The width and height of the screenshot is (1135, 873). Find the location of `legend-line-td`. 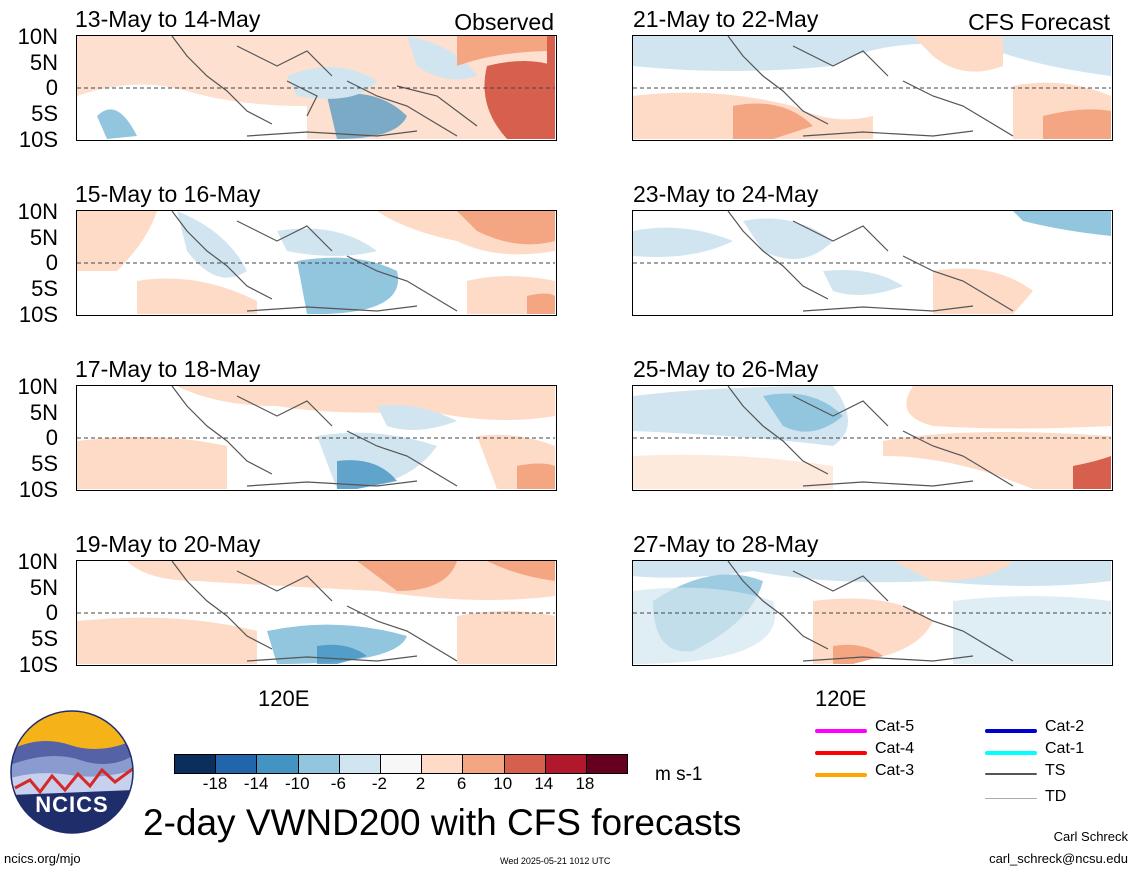

legend-line-td is located at coordinates (1011, 798).